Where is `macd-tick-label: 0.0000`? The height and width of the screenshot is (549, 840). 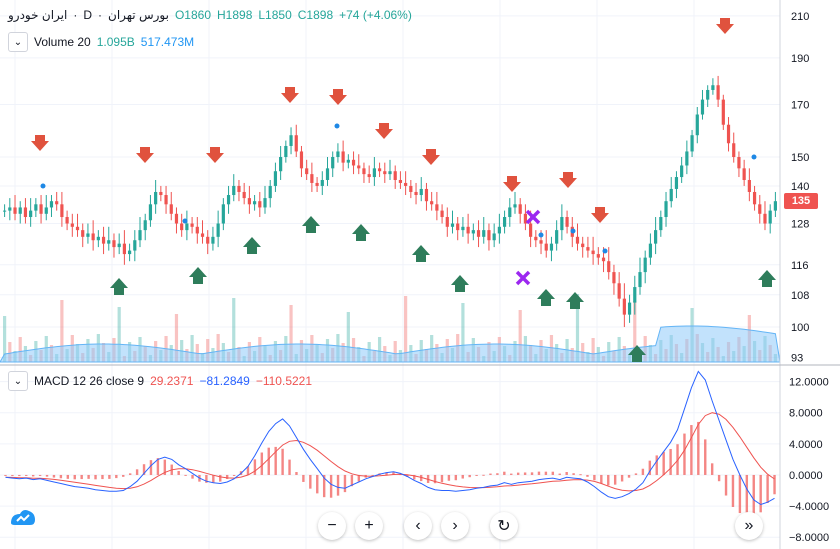
macd-tick-label: 0.0000 is located at coordinates (806, 476).